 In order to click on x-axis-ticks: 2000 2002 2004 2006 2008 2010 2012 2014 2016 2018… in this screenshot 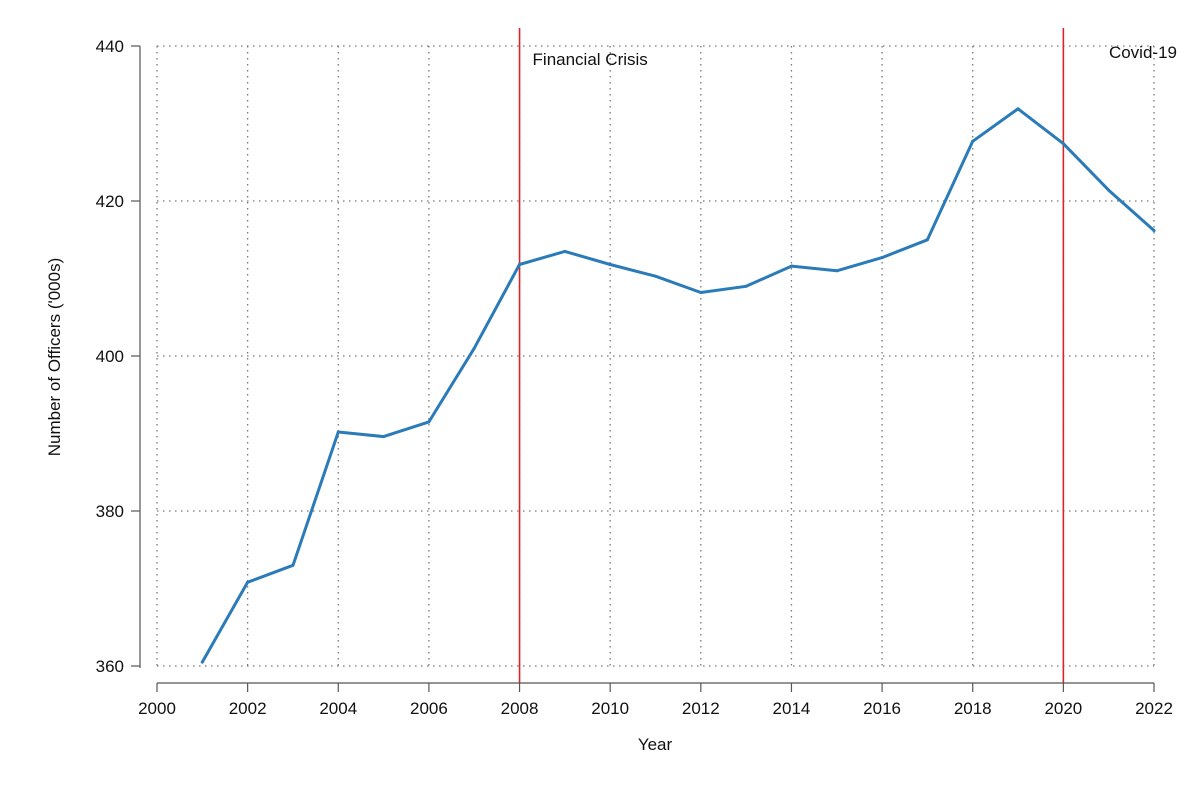, I will do `click(655, 700)`.